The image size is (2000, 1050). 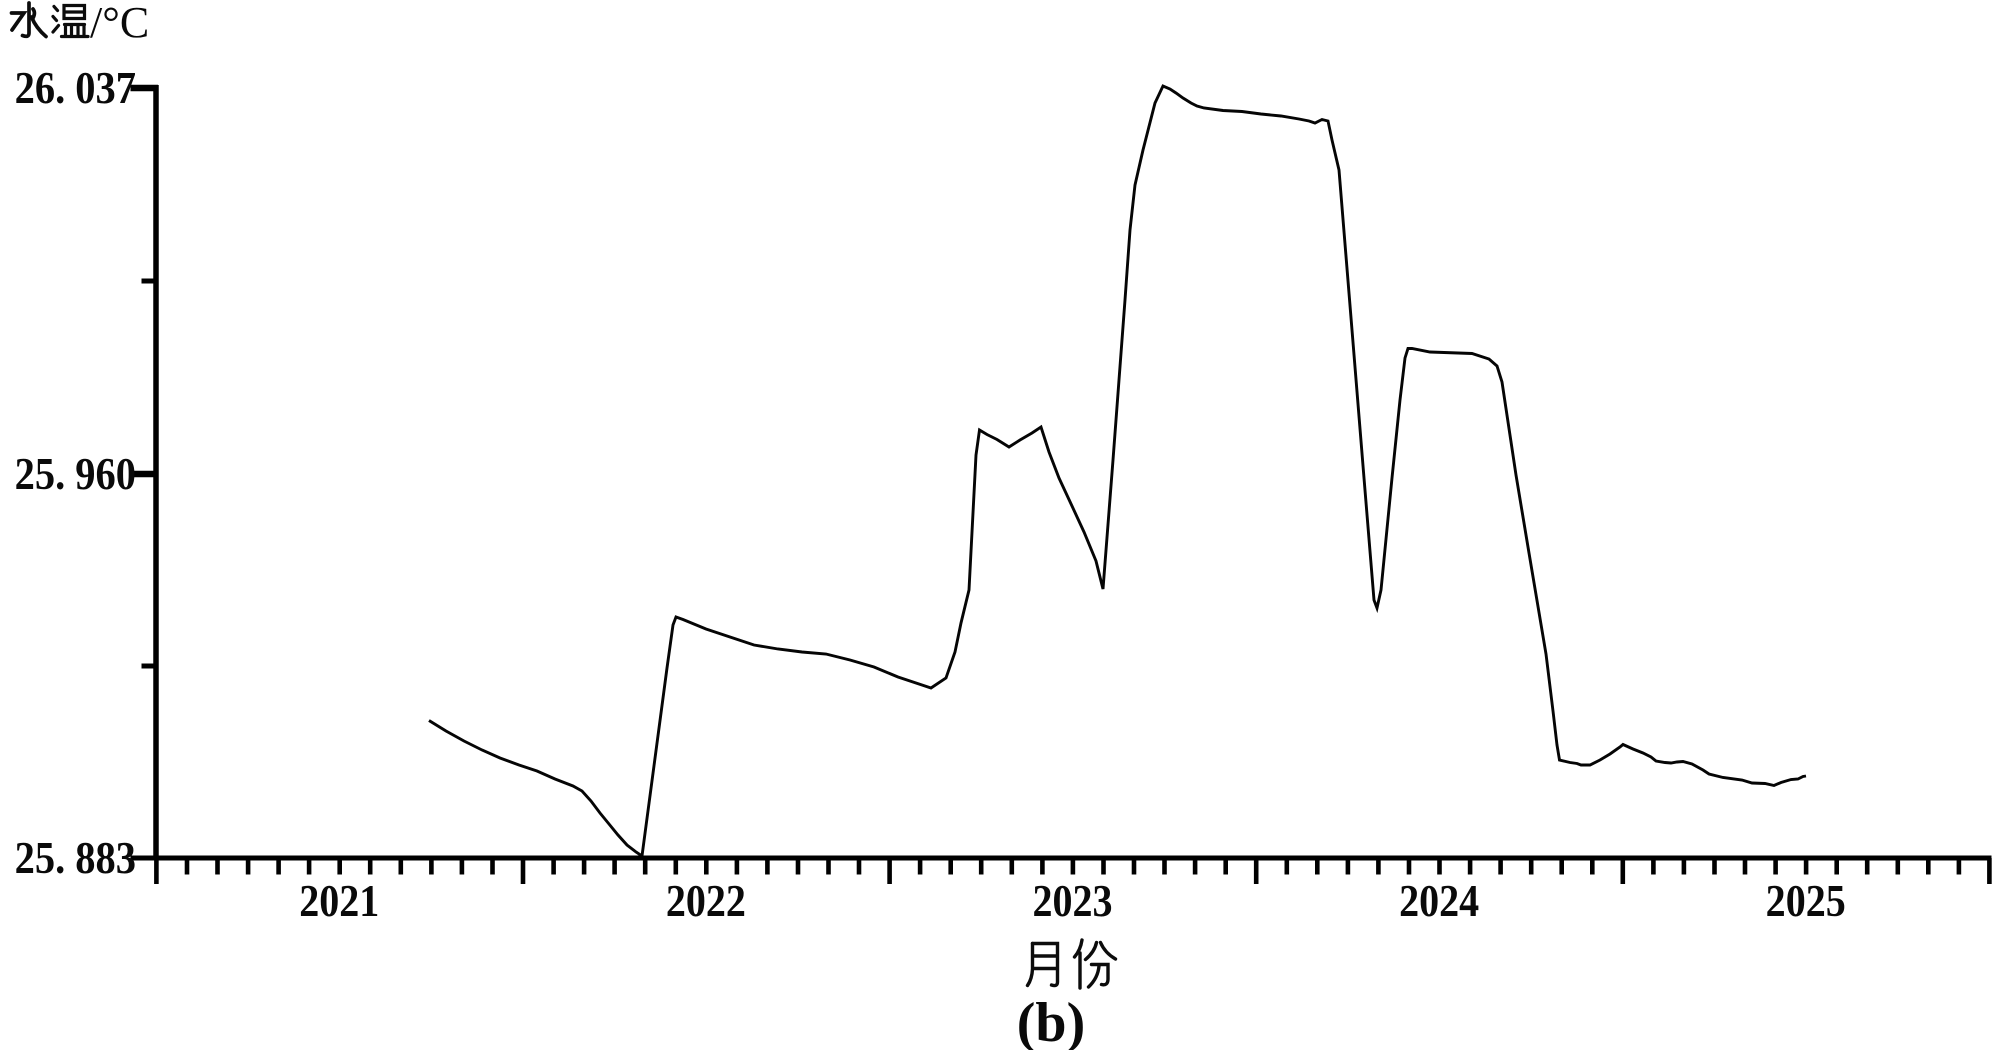 I want to click on svg-text: 2025, so click(x=1806, y=902).